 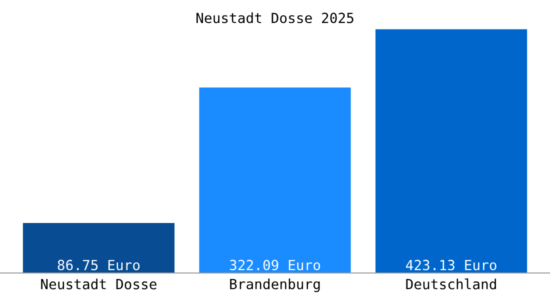 What do you see at coordinates (99, 265) in the screenshot?
I see `data-label: 86.75 Euro` at bounding box center [99, 265].